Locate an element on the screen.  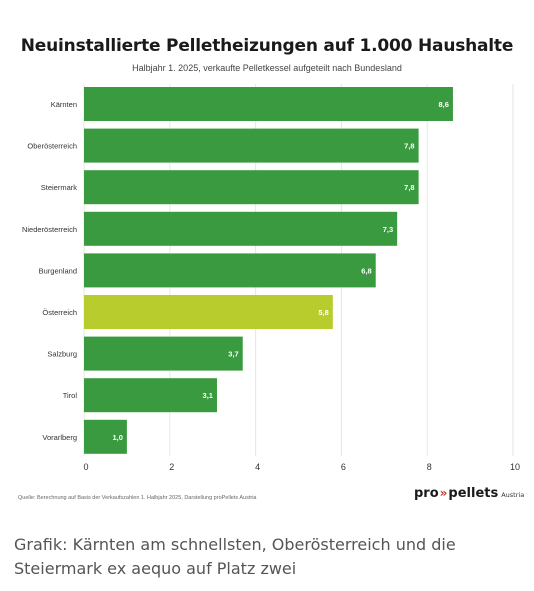
logo-pellets: pellets is located at coordinates (473, 493).